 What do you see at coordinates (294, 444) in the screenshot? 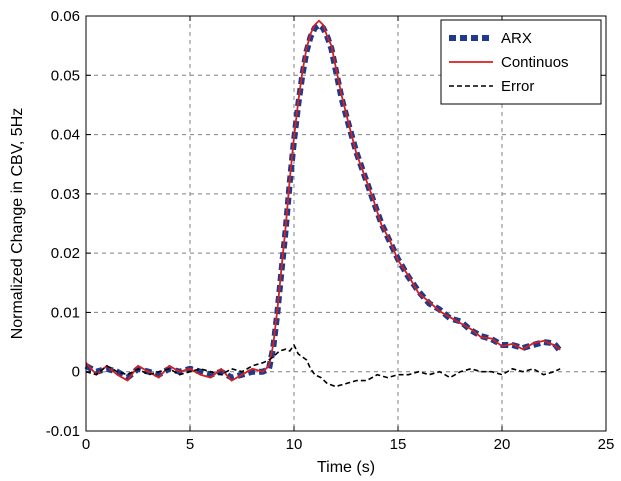
I see `x-tick-label: 10` at bounding box center [294, 444].